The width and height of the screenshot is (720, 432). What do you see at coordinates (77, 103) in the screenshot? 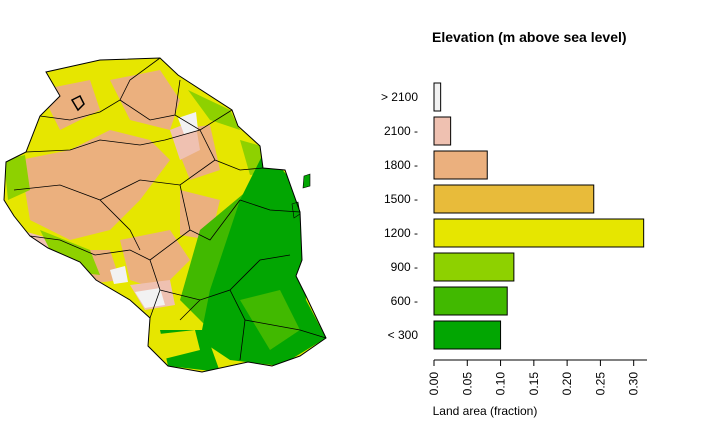
I see `lake-outline` at bounding box center [77, 103].